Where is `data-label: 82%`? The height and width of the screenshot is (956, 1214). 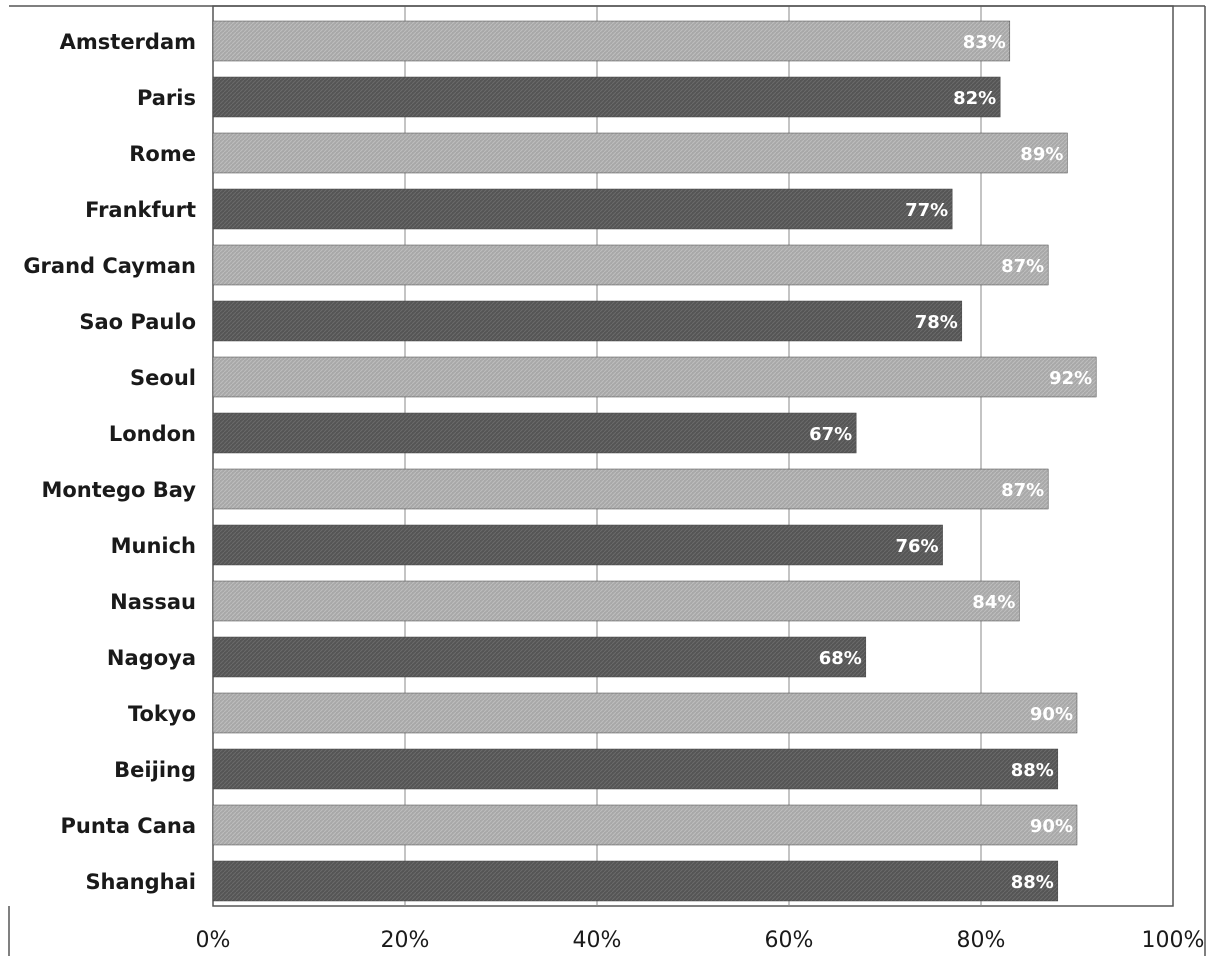
data-label: 82% is located at coordinates (974, 98).